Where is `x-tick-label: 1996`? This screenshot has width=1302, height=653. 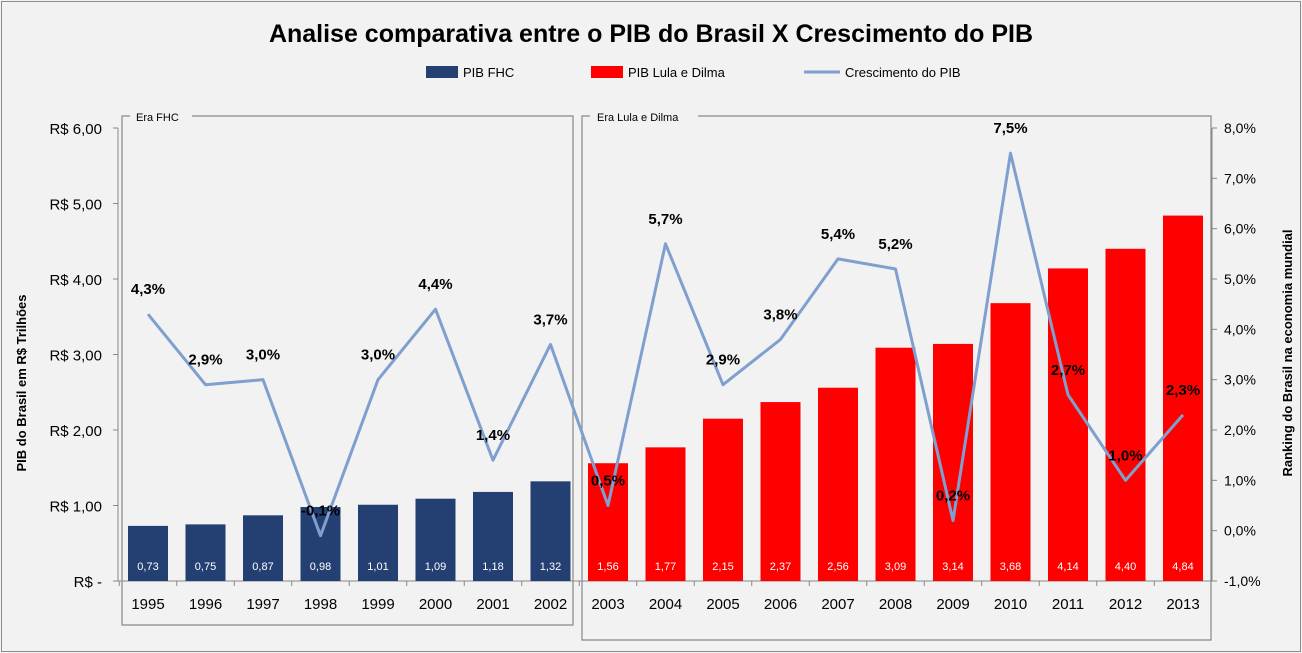
x-tick-label: 1996 is located at coordinates (205, 604).